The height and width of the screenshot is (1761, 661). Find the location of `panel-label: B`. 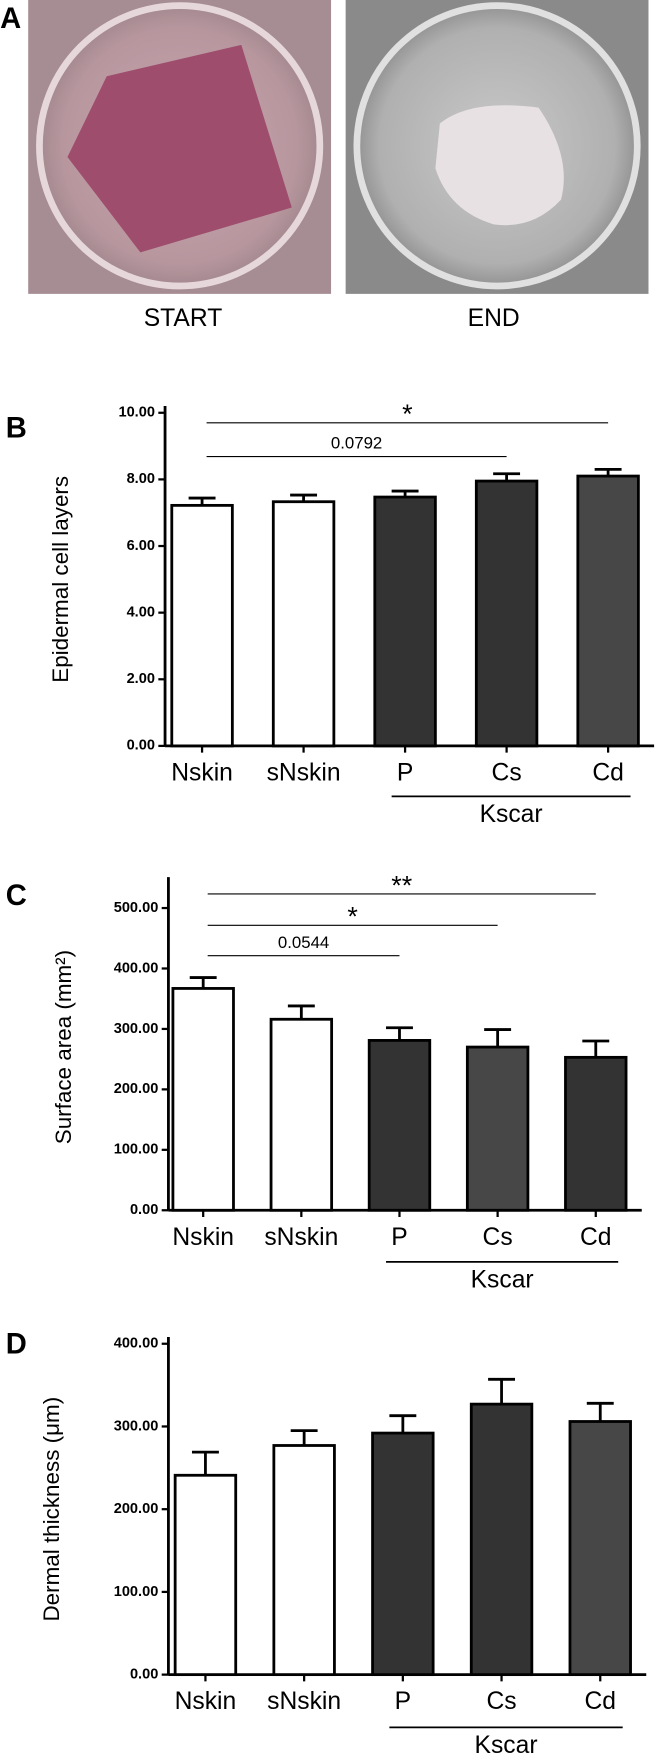

panel-label: B is located at coordinates (16, 428).